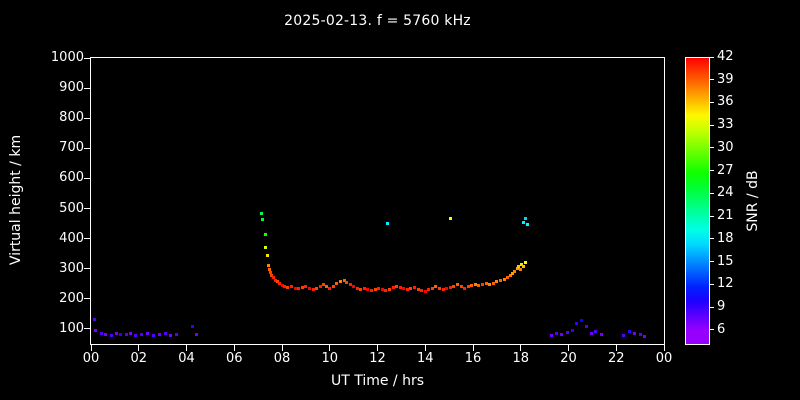 This screenshot has width=800, height=400. What do you see at coordinates (71, 328) in the screenshot?
I see `y-tick-label: 100` at bounding box center [71, 328].